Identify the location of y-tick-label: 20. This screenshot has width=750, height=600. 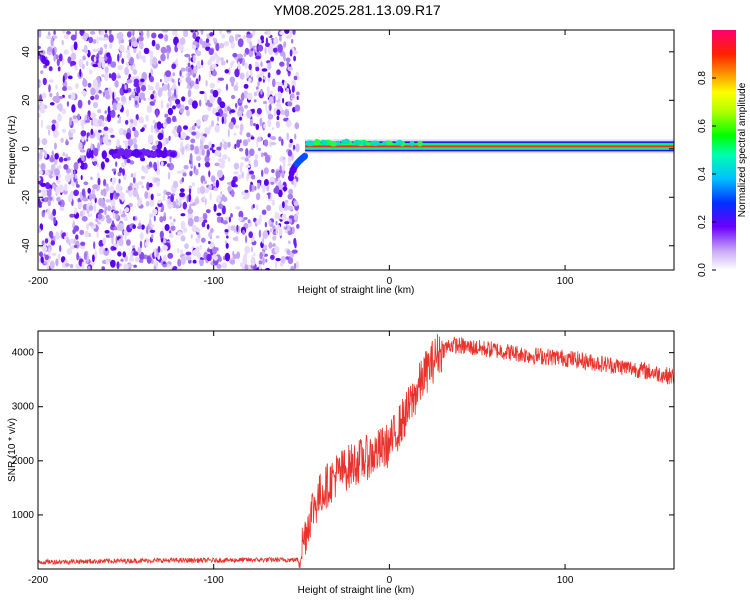
(26, 100).